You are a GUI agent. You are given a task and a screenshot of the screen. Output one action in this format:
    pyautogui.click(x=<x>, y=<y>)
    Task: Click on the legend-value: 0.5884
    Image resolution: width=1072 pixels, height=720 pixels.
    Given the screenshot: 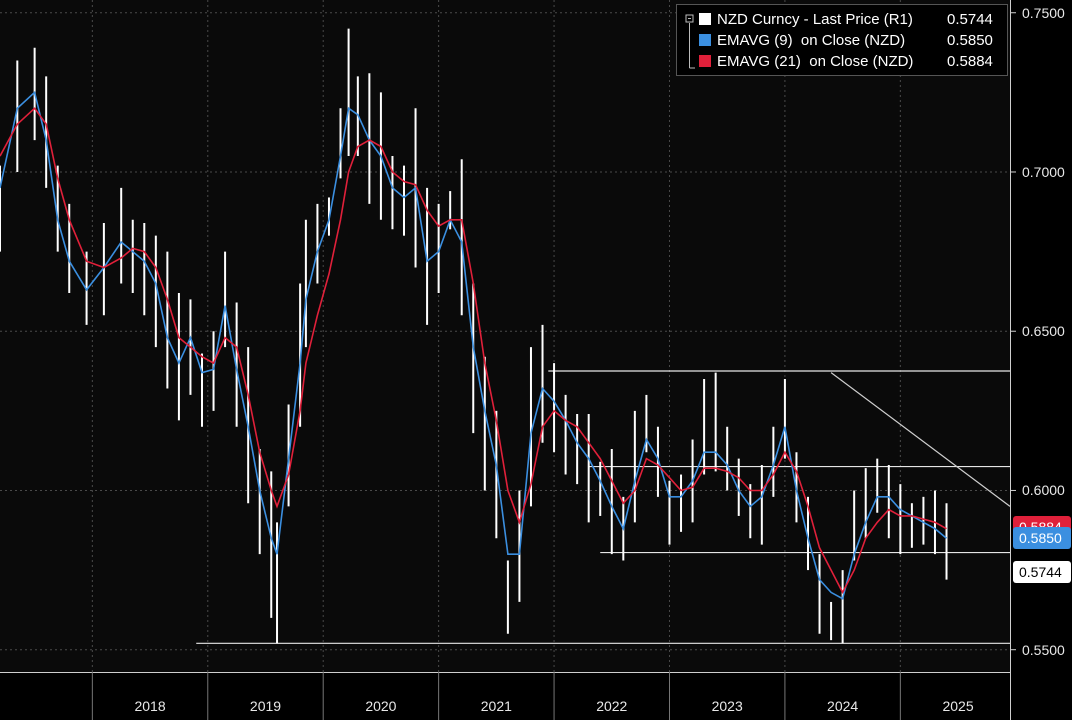 What is the action you would take?
    pyautogui.click(x=970, y=61)
    